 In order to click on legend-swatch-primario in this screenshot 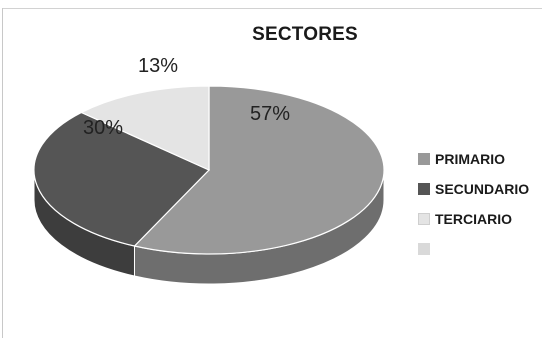, I will do `click(424, 159)`.